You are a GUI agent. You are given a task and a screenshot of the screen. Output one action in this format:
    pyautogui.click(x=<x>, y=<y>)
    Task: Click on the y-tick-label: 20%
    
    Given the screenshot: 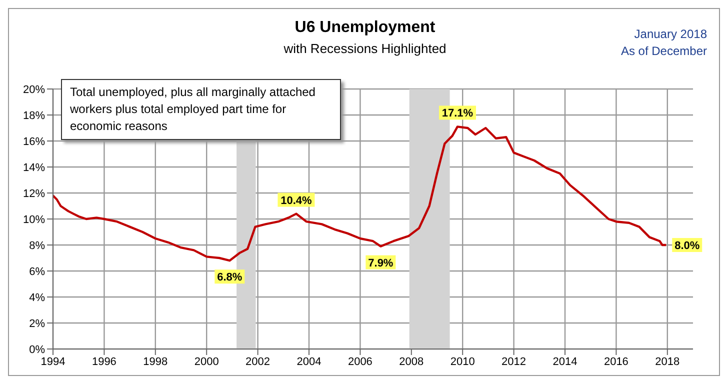 What is the action you would take?
    pyautogui.click(x=34, y=90)
    